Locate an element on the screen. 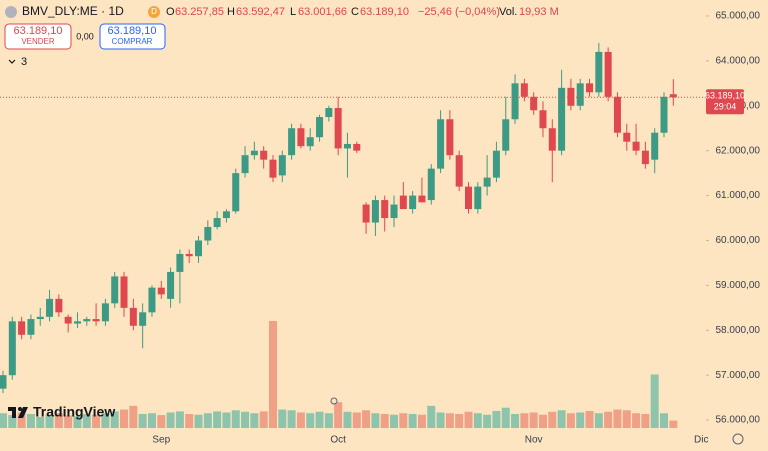  x-tick-label: Dic is located at coordinates (701, 440).